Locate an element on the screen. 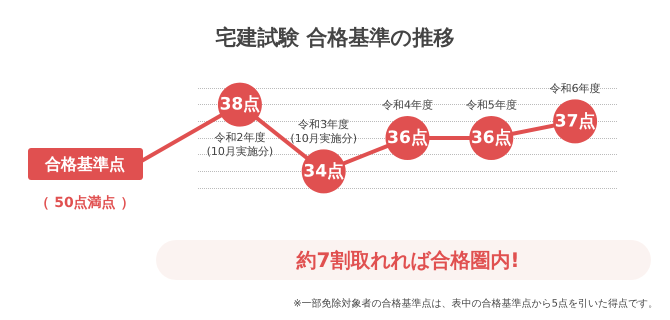 The image size is (670, 320). data-label: 37点 is located at coordinates (575, 121).